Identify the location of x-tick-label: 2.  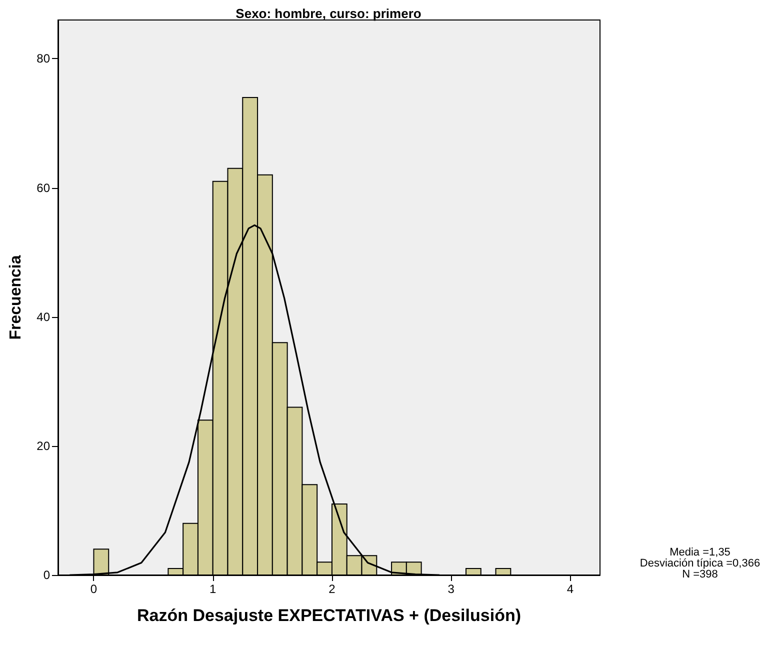
(332, 589).